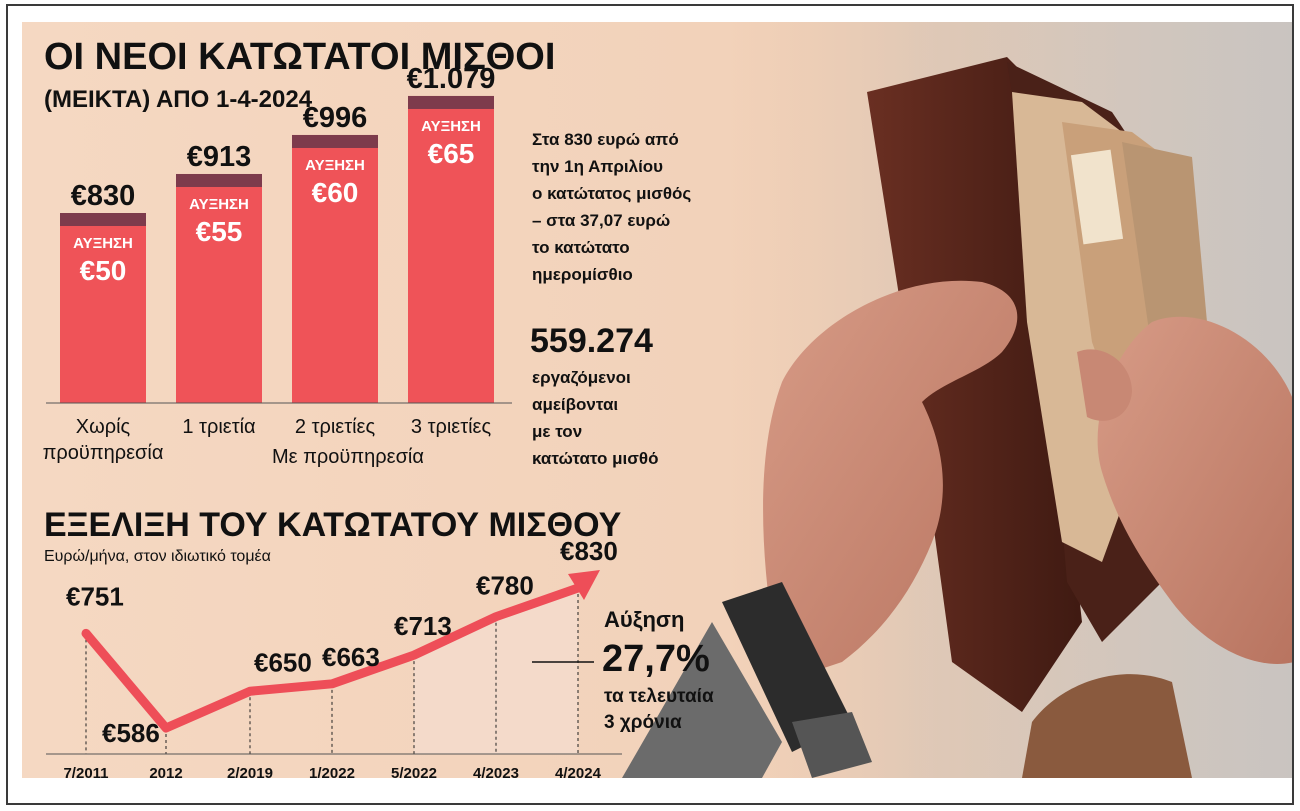  I want to click on bar-value-label: €996, so click(335, 118).